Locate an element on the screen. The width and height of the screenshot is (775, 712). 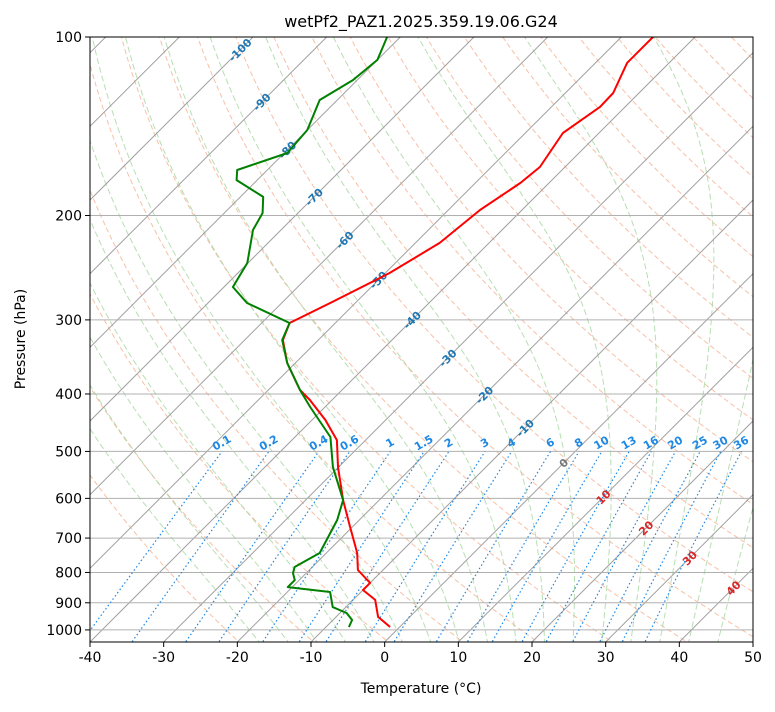
mixing-ratio-label: 25 is located at coordinates (700, 443).